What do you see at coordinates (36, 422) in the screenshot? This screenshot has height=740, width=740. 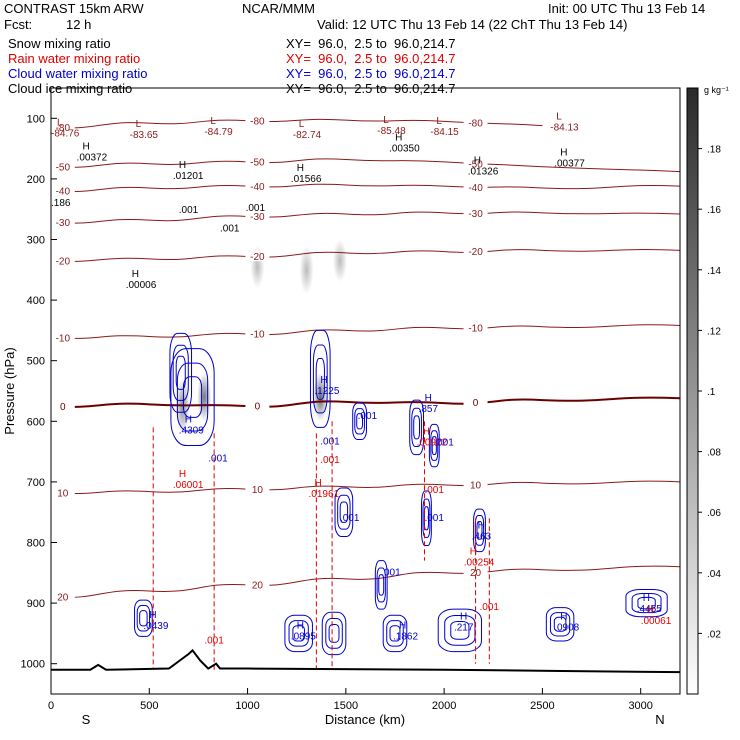 I see `y-tick-label: 600` at bounding box center [36, 422].